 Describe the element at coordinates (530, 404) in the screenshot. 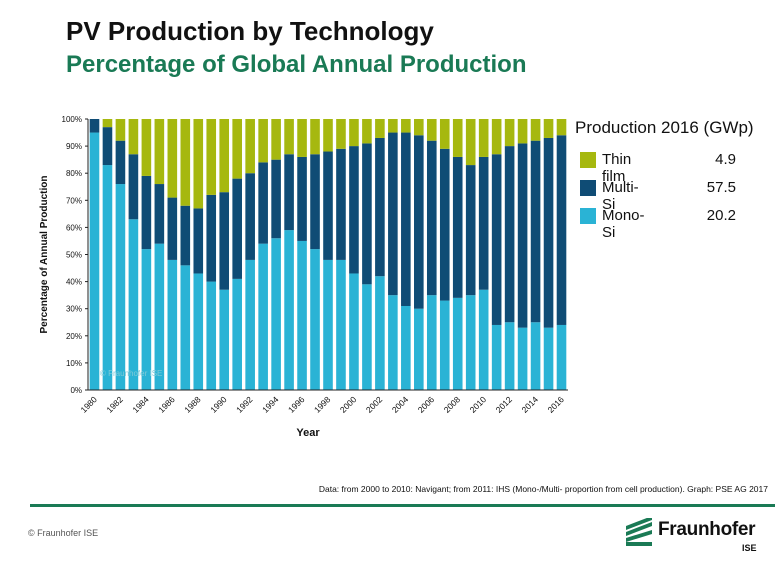

I see `x-tick-label: 2014` at that location.